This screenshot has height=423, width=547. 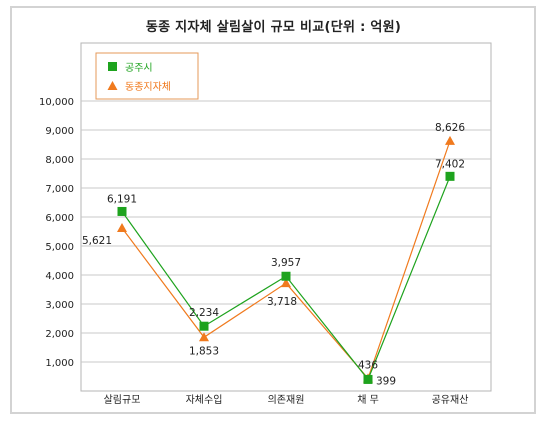 What do you see at coordinates (368, 365) in the screenshot?
I see `data-label: 436` at bounding box center [368, 365].